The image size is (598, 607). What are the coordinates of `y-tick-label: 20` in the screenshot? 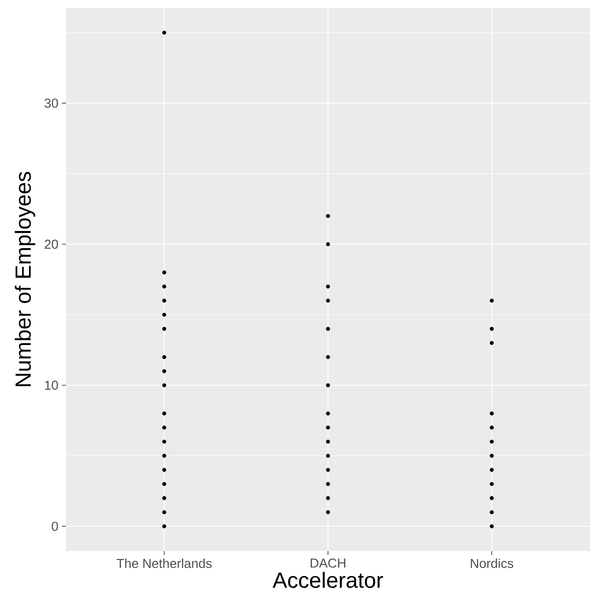 It's located at (51, 244).